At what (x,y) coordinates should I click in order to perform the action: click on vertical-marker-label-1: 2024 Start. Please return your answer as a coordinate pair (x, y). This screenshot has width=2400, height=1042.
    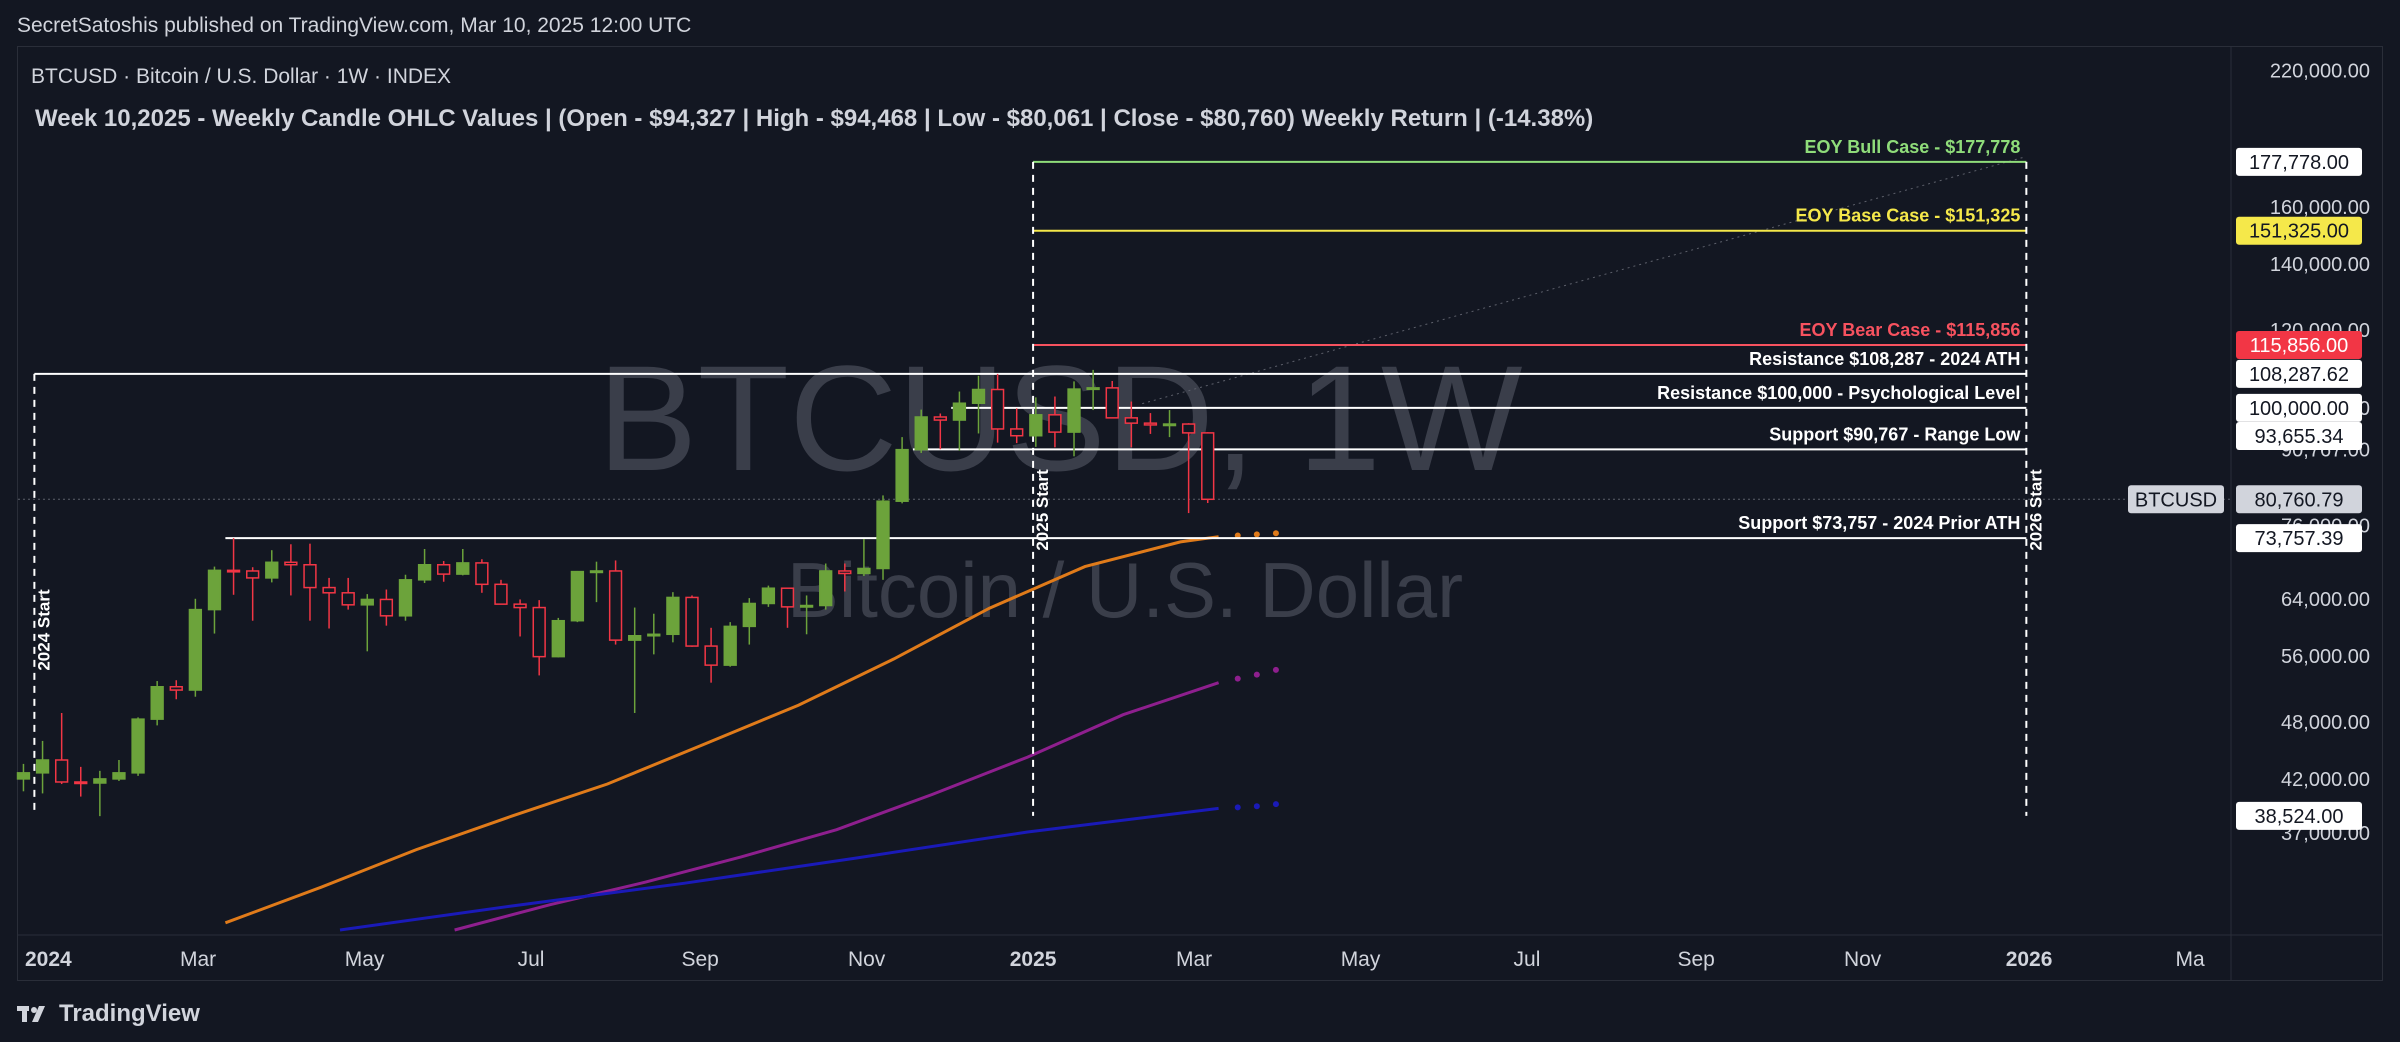
    Looking at the image, I should click on (43, 630).